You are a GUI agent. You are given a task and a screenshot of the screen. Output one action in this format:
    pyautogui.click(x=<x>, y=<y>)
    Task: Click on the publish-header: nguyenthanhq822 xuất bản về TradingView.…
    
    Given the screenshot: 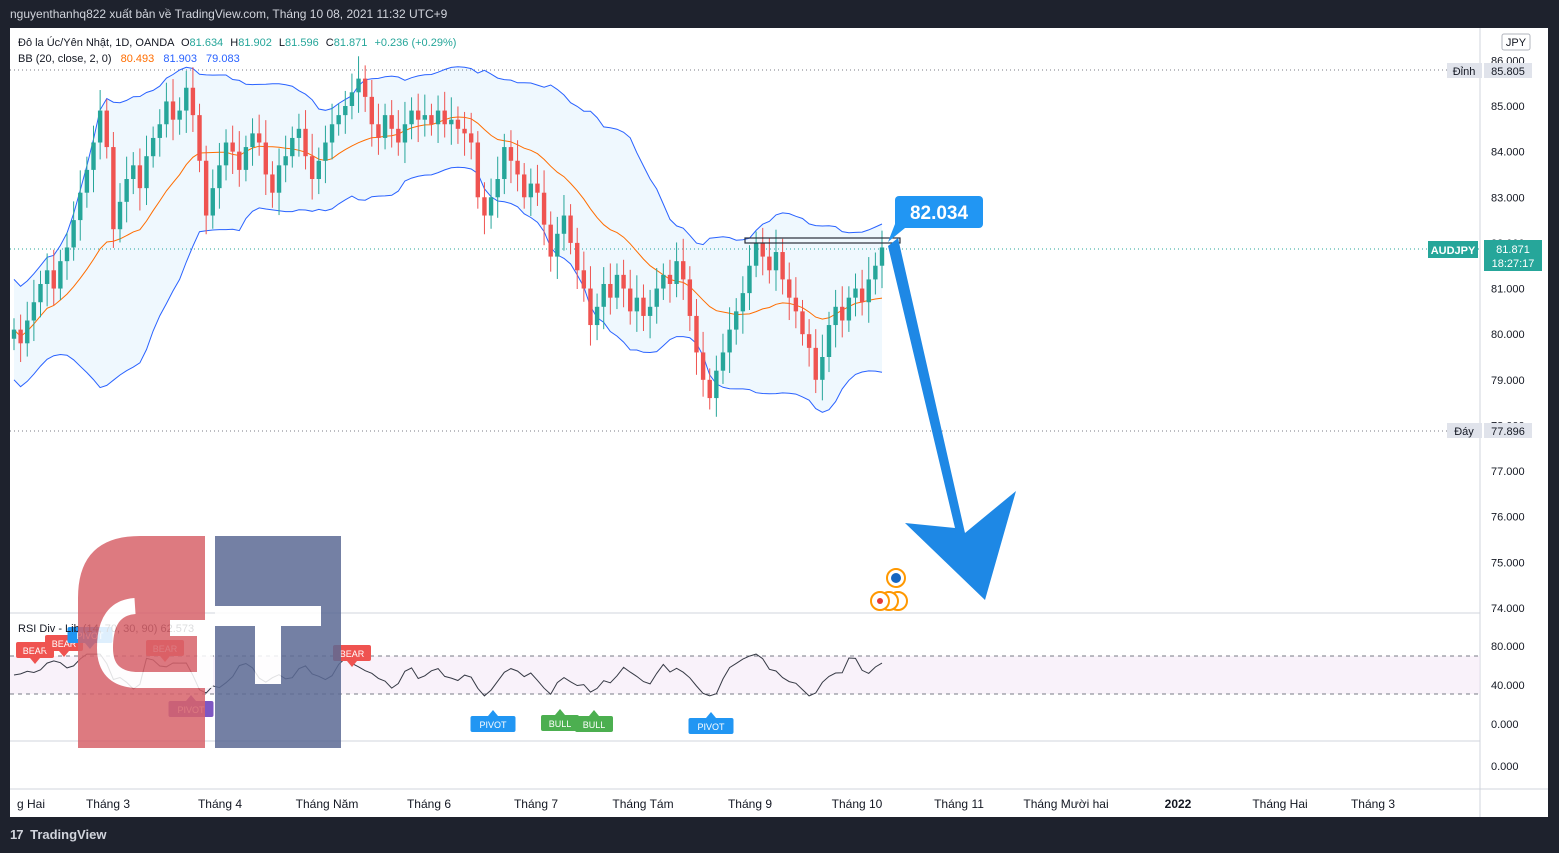 What is the action you would take?
    pyautogui.click(x=779, y=14)
    